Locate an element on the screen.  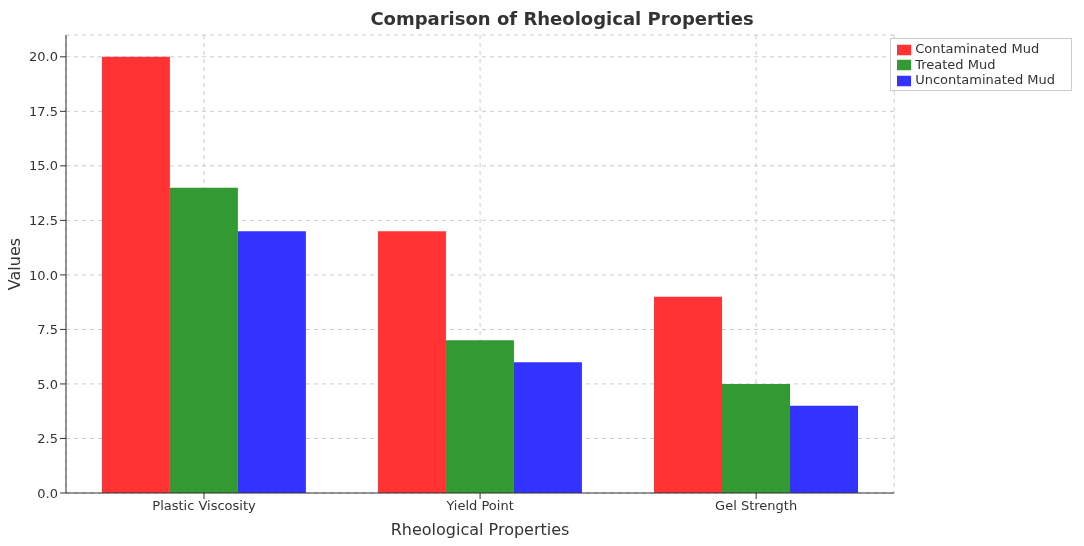
y-tick-label: 5.0 is located at coordinates (47, 384).